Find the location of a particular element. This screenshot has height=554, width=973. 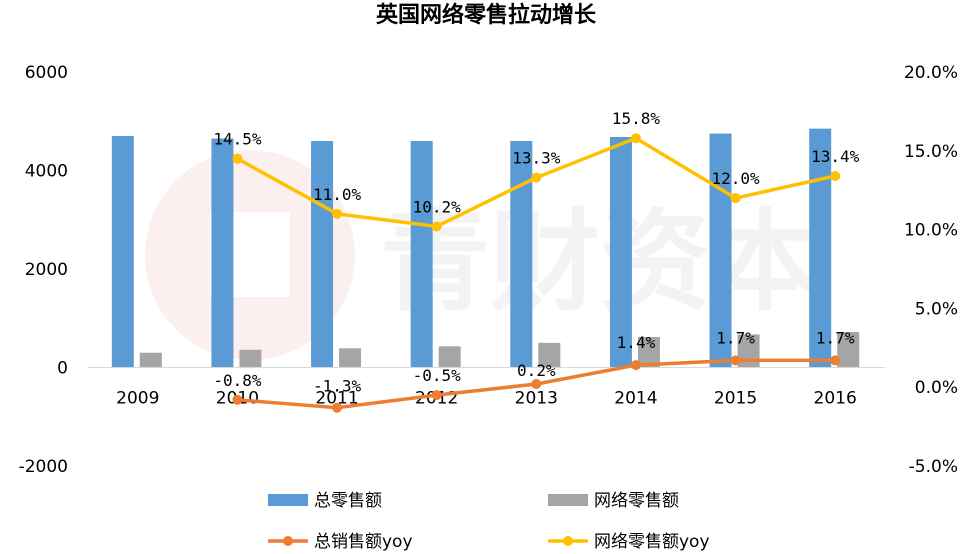

data-label: 1.4% is located at coordinates (636, 342).